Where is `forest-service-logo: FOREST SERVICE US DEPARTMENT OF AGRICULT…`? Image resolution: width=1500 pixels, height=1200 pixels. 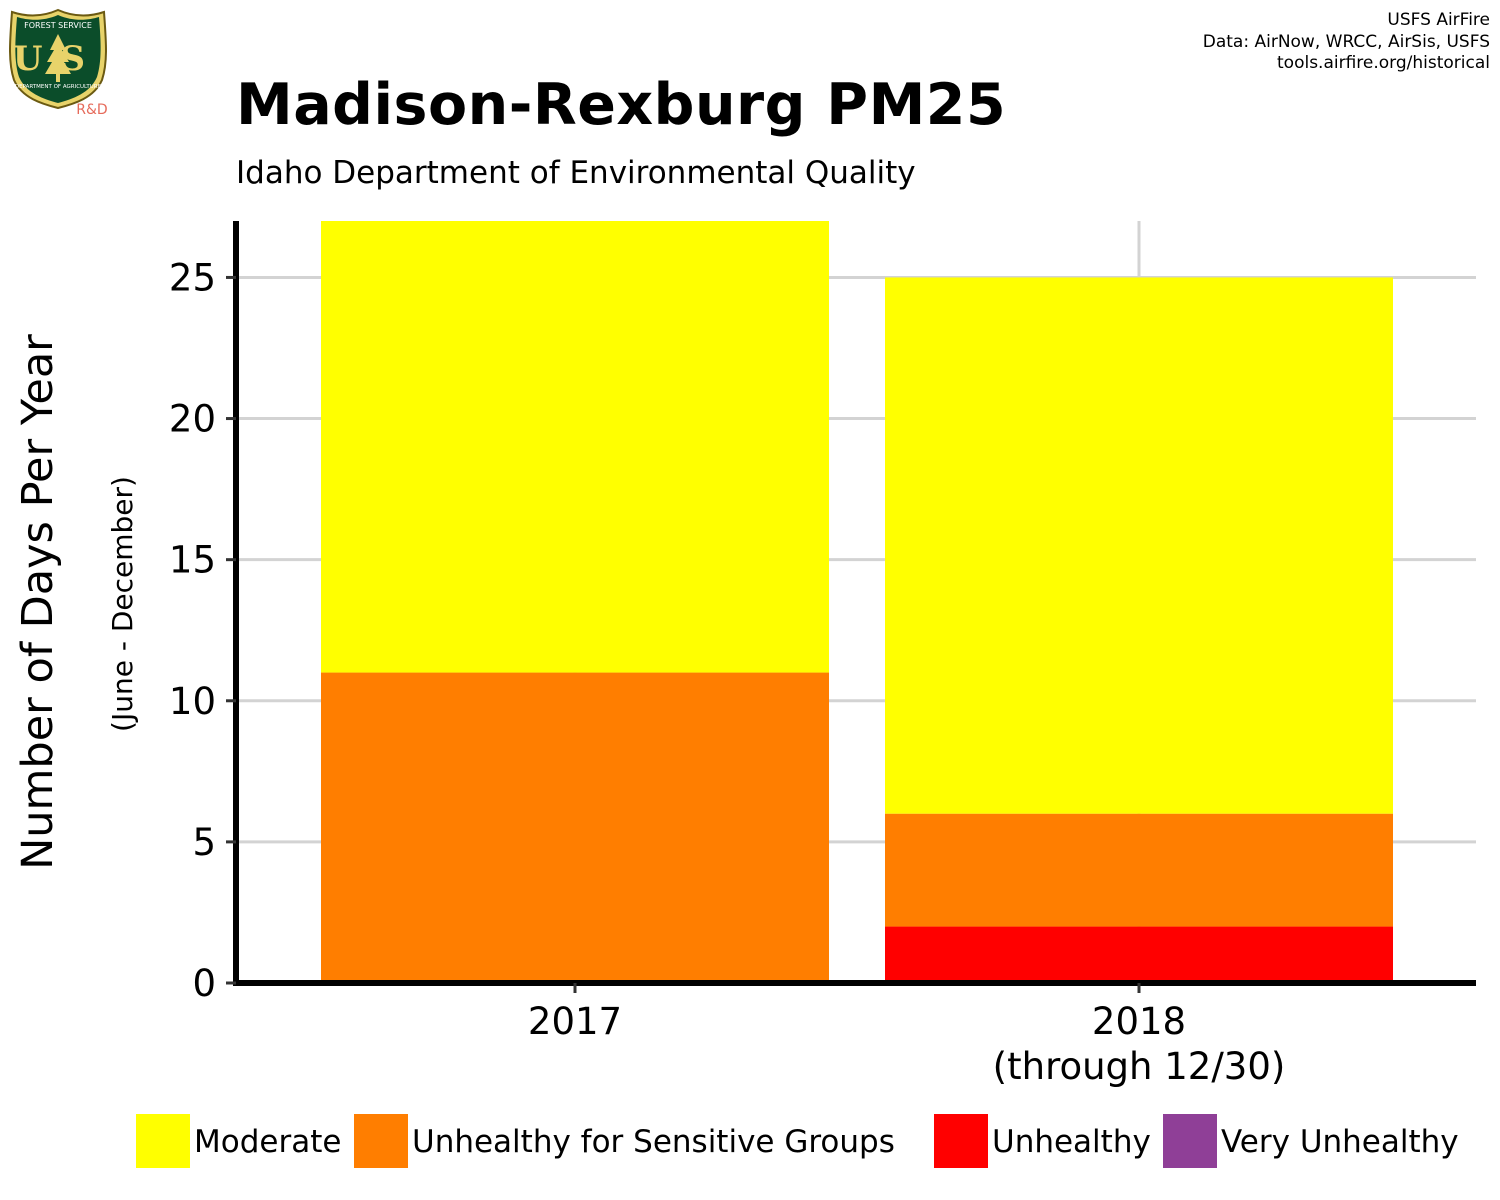 forest-service-logo: FOREST SERVICE US DEPARTMENT OF AGRICULT… is located at coordinates (58, 63).